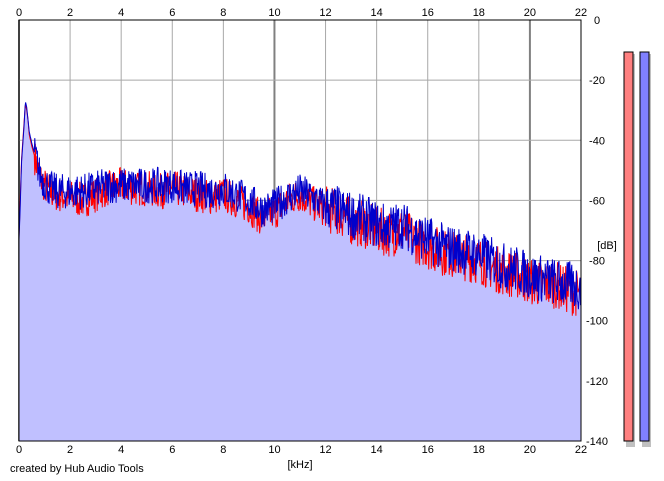 The height and width of the screenshot is (481, 664). What do you see at coordinates (597, 322) in the screenshot?
I see `y-tick-label: -100` at bounding box center [597, 322].